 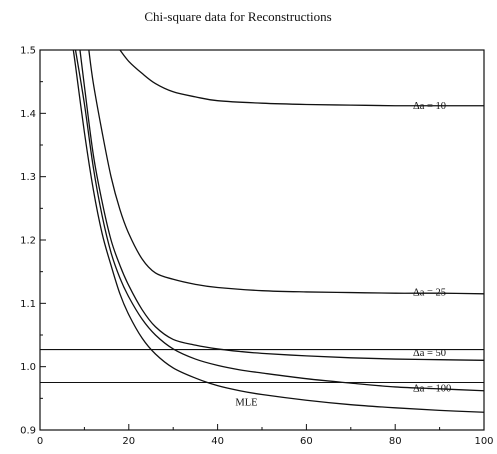 I want to click on x-tick-label: 0, so click(x=40, y=441).